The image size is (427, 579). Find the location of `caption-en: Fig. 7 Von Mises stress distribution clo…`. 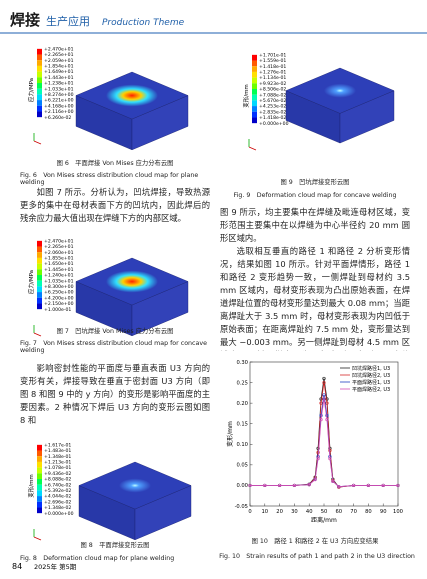

caption-en: Fig. 7 Von Mises stress distribution clo… is located at coordinates (113, 347).